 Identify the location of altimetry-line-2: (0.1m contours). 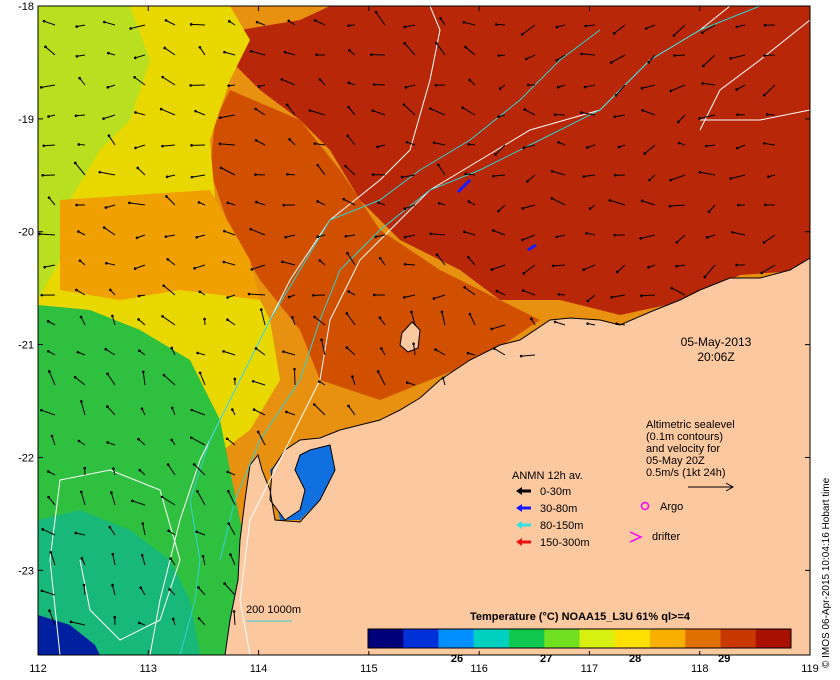
(684, 437).